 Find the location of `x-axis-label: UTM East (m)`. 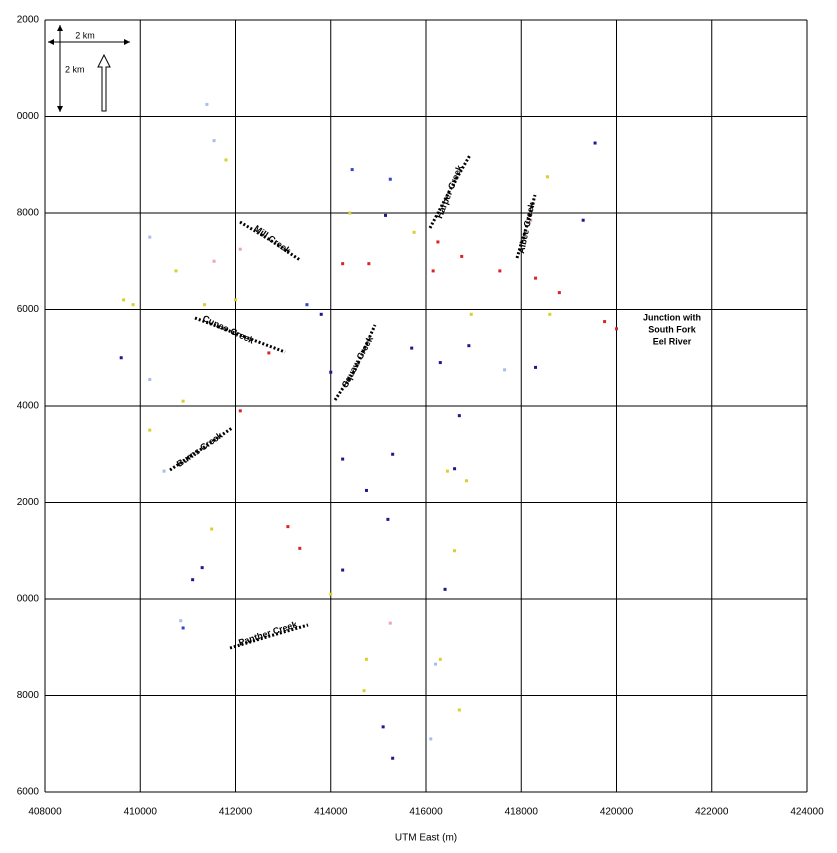

x-axis-label: UTM East (m) is located at coordinates (426, 838).